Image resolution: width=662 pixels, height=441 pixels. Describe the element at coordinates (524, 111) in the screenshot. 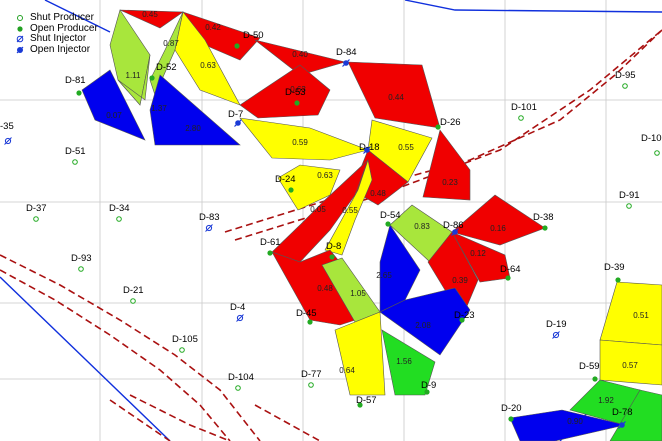

I see `well-d-101: D-101` at that location.